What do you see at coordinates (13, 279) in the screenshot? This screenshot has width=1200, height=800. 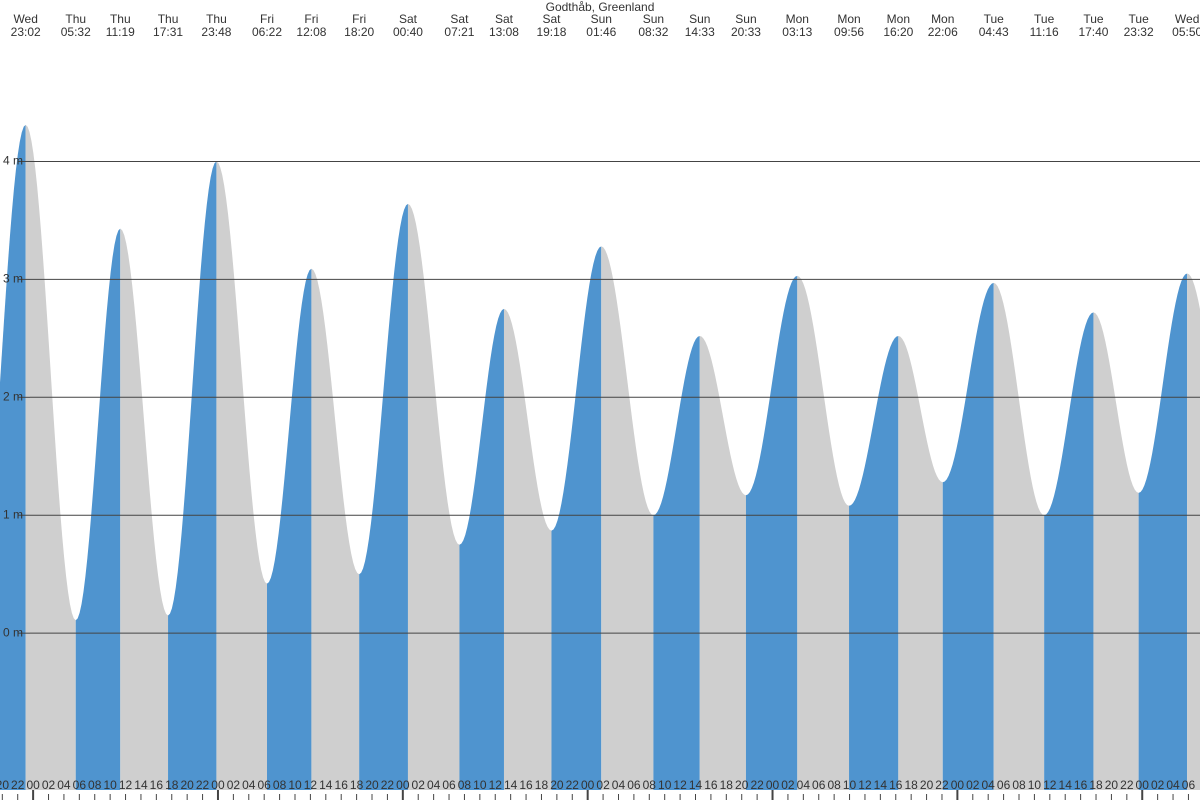 I see `y-tick-label: 3 m` at bounding box center [13, 279].